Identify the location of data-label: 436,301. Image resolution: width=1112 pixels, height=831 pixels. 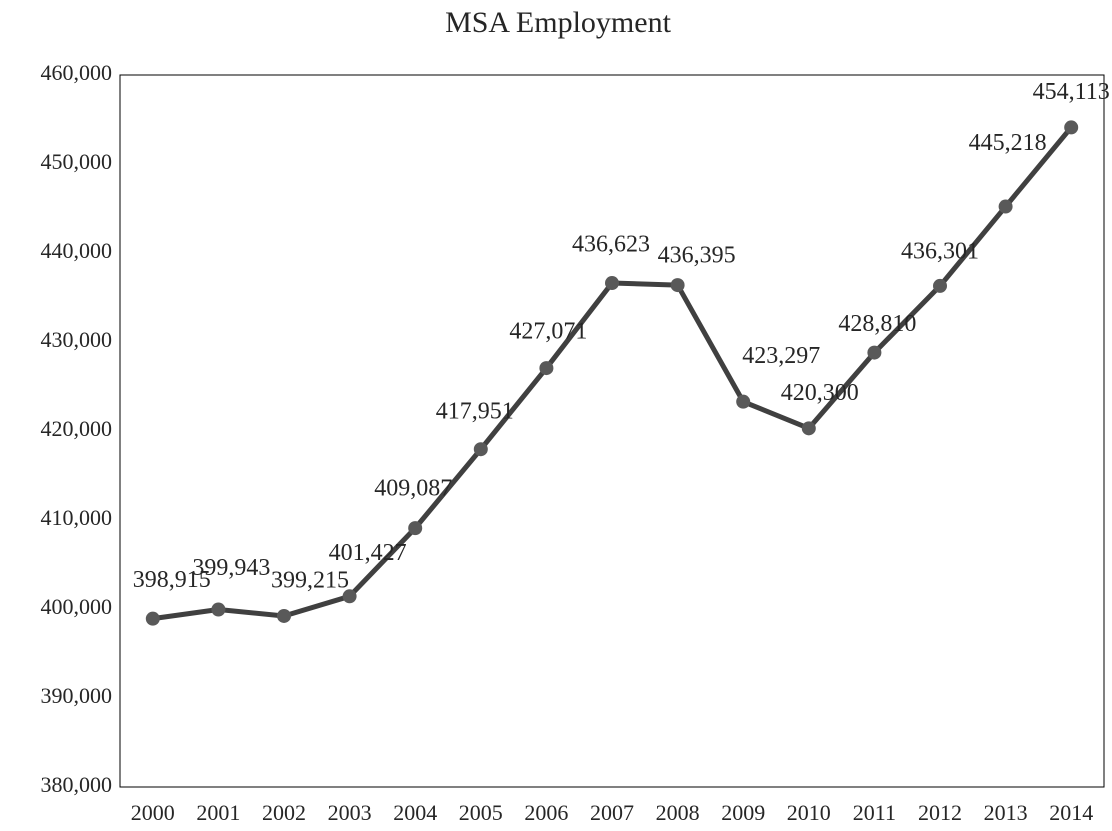
(940, 251).